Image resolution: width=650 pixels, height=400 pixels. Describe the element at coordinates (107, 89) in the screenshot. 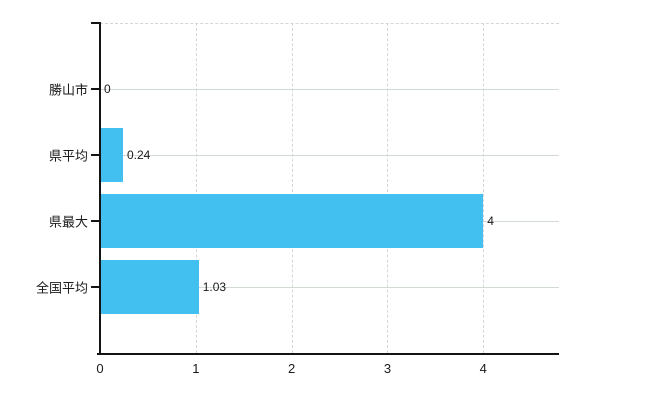

I see `value-label: 0` at that location.